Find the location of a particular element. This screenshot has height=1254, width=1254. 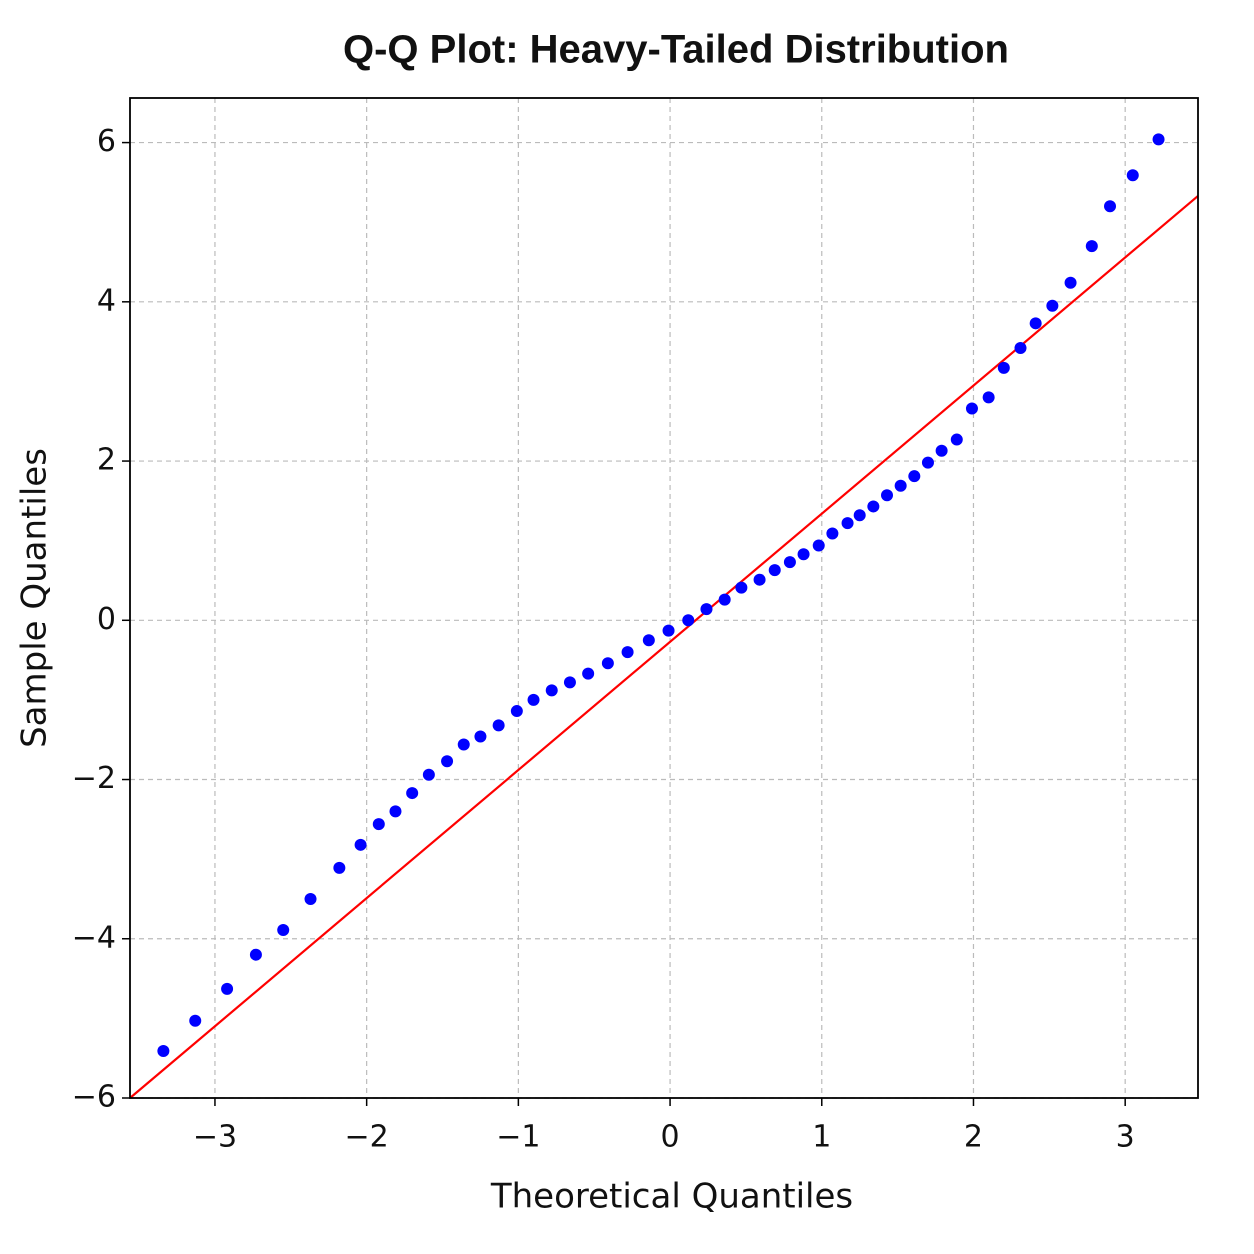

y-tick-label: −2 is located at coordinates (94, 778).